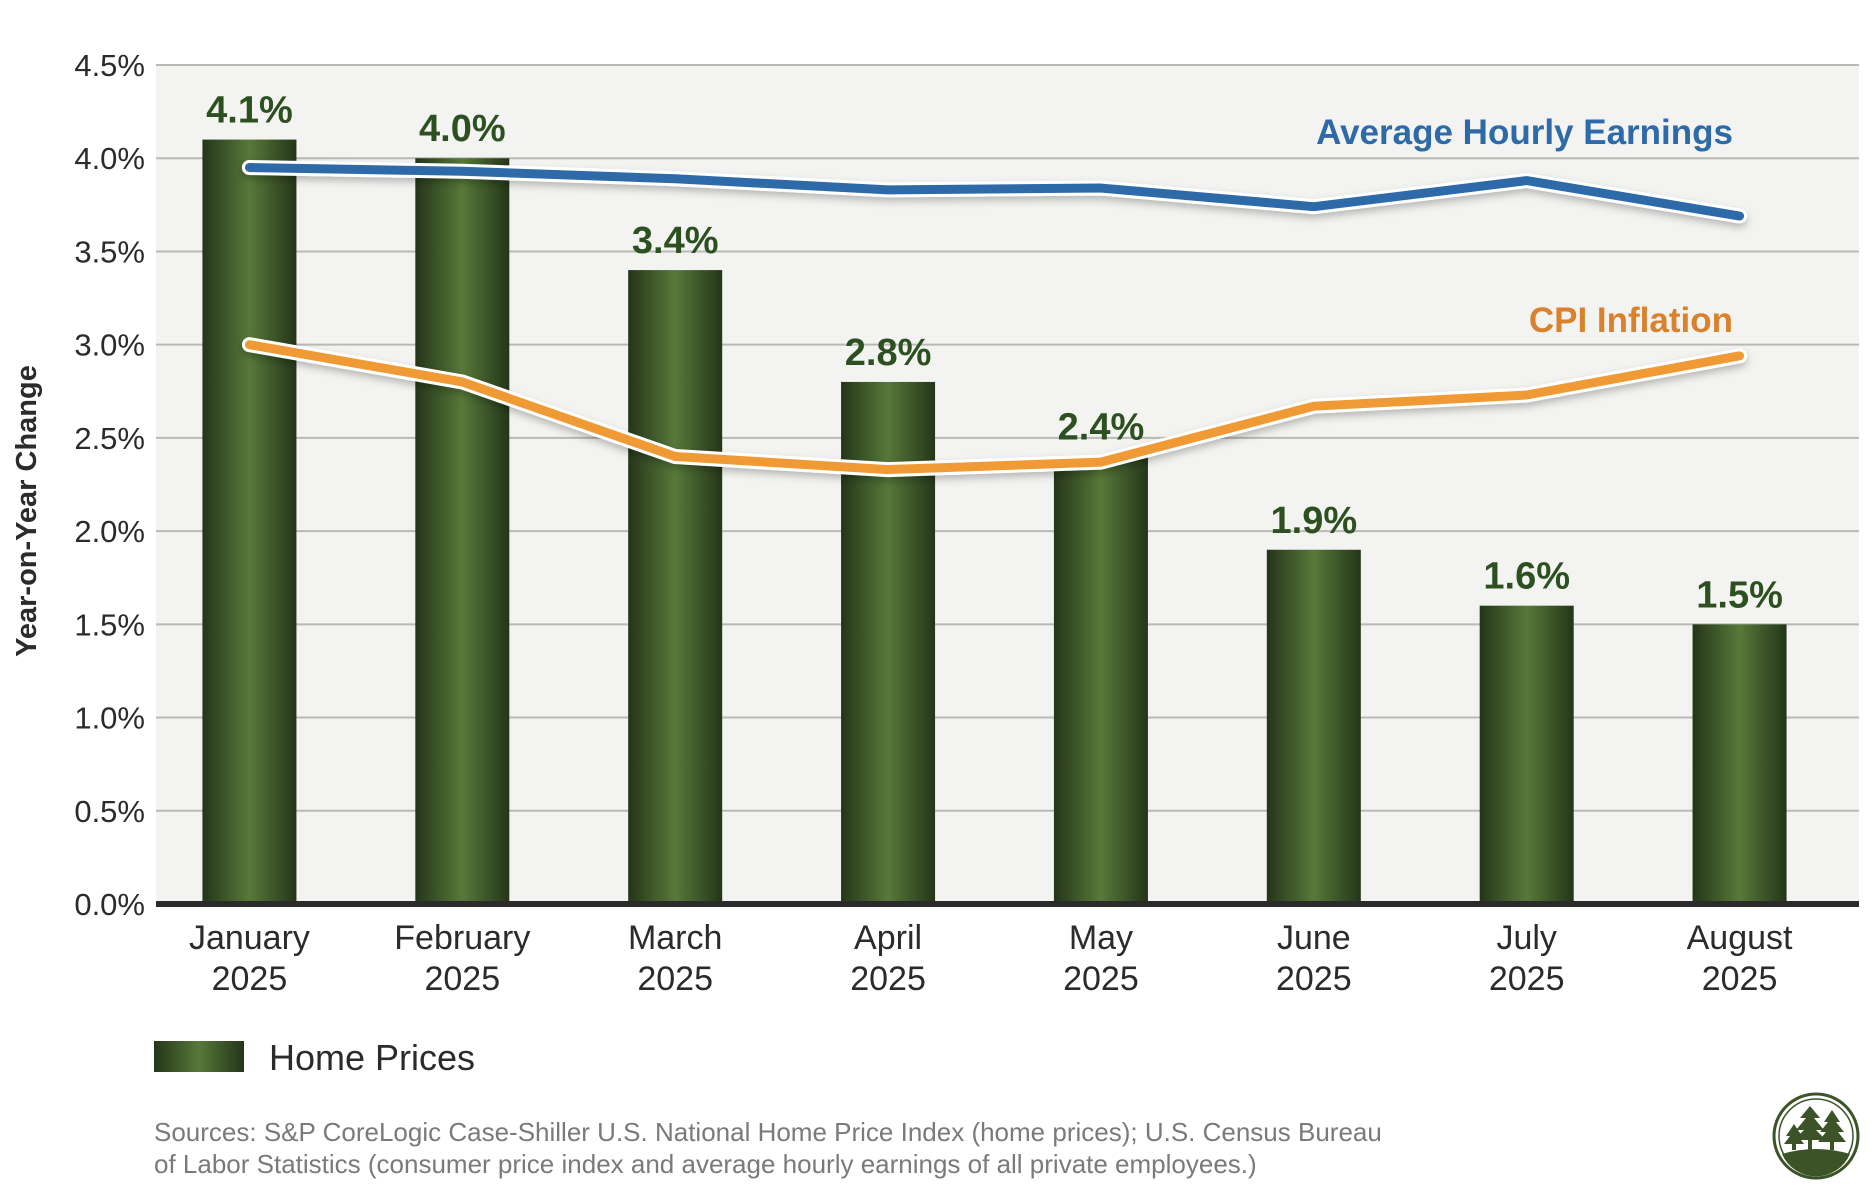 The width and height of the screenshot is (1875, 1199). Describe the element at coordinates (109, 811) in the screenshot. I see `y-tick-label: 0.5%` at that location.